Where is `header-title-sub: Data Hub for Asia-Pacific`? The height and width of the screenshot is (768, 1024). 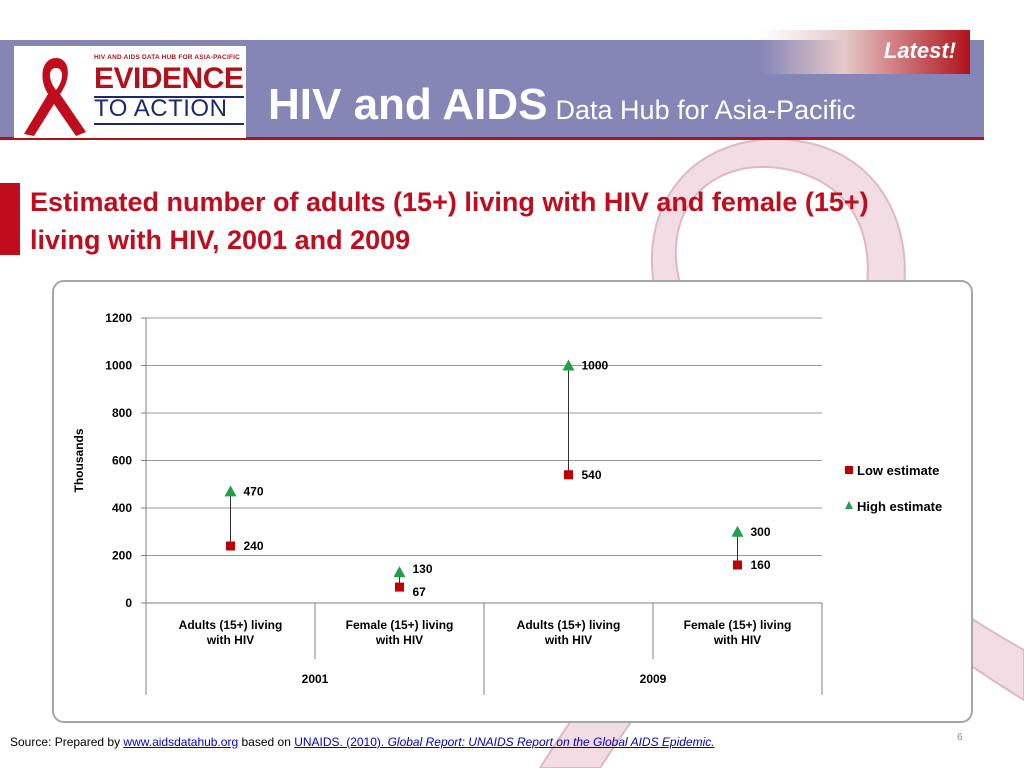 header-title-sub: Data Hub for Asia-Pacific is located at coordinates (705, 110).